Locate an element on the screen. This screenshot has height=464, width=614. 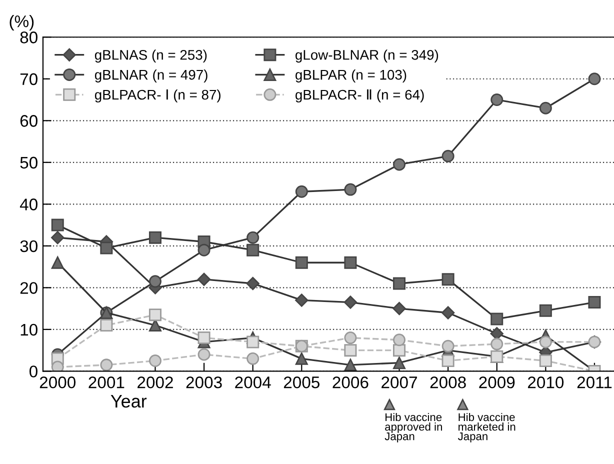
legend-label: gBLNAR (n = 497) is located at coordinates (151, 76).